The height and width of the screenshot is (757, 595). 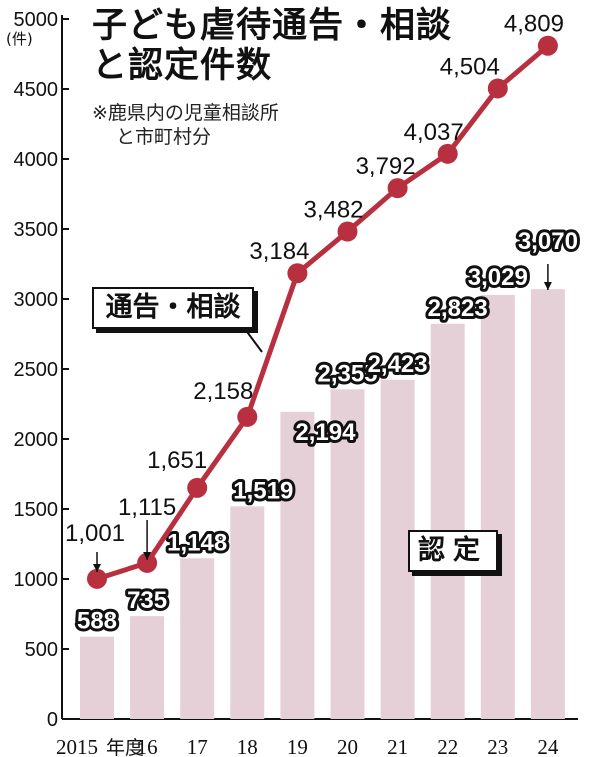 What do you see at coordinates (36, 440) in the screenshot?
I see `y-tick-label: 2000` at bounding box center [36, 440].